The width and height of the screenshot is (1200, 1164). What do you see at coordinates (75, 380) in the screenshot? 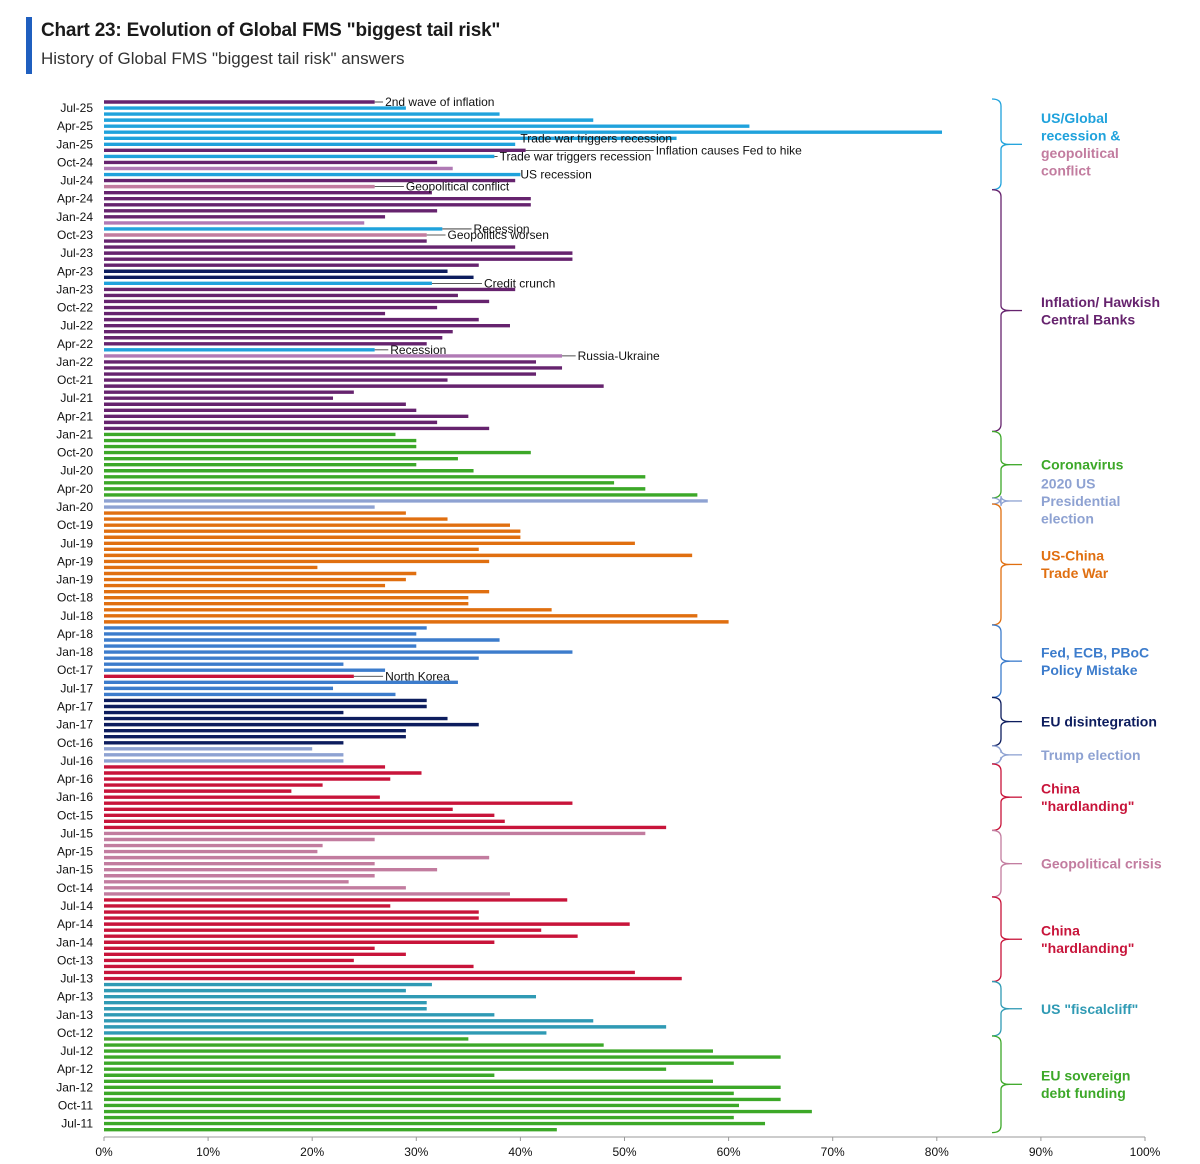
I see `y-tick-label: Oct-21` at bounding box center [75, 380].